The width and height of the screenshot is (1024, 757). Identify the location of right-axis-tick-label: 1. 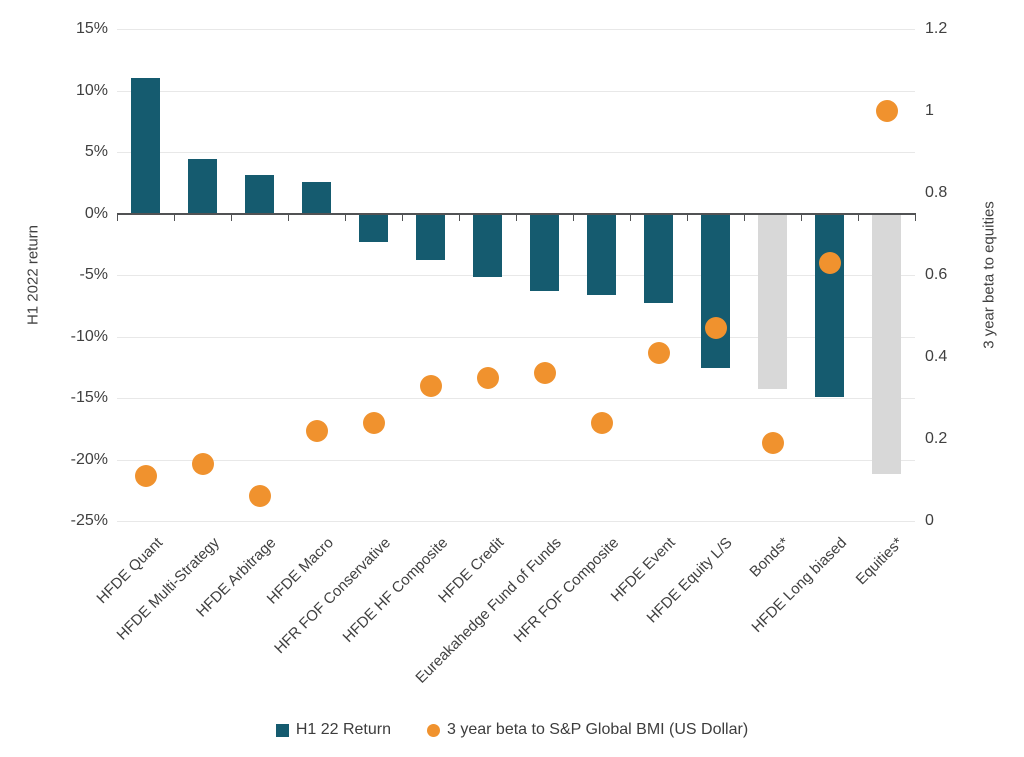
(929, 110).